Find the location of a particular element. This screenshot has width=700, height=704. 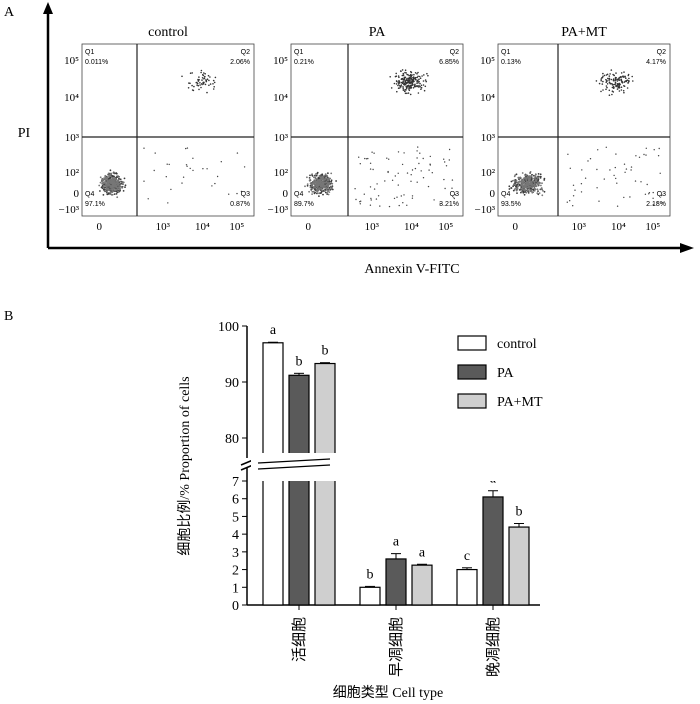

legend-swatch is located at coordinates (472, 343).